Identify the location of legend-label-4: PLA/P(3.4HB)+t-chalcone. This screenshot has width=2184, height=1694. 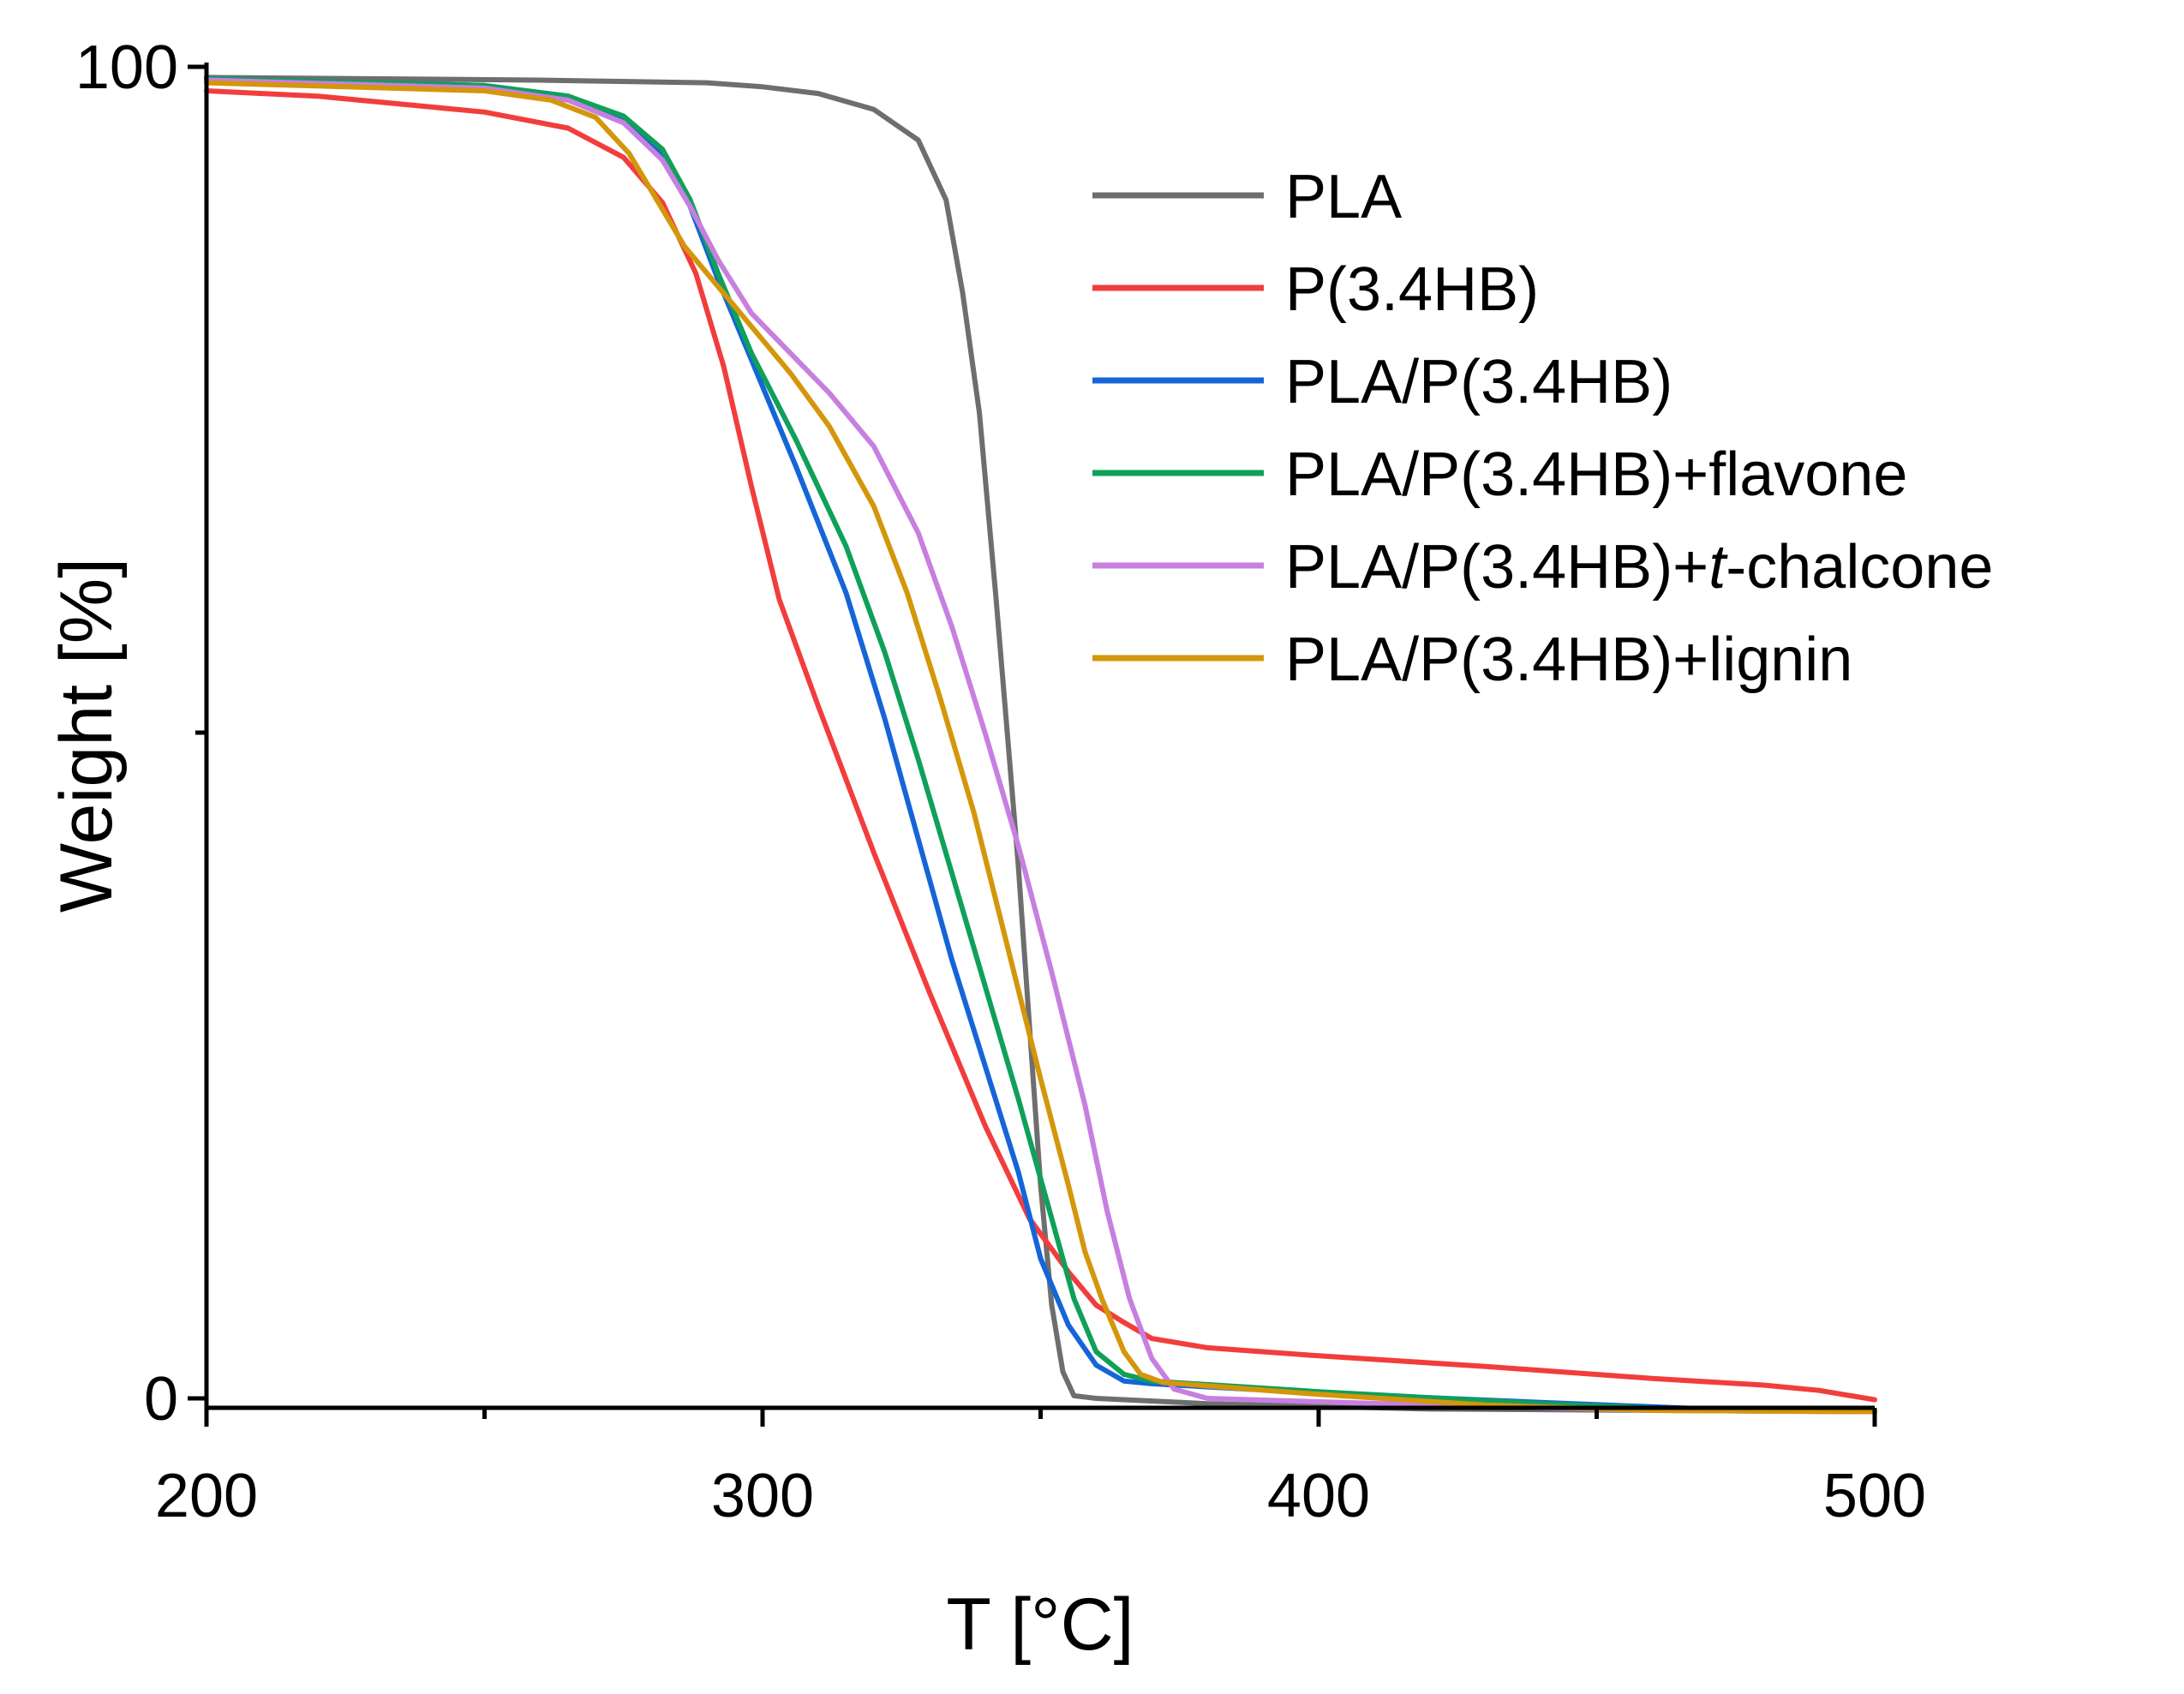
(1639, 567).